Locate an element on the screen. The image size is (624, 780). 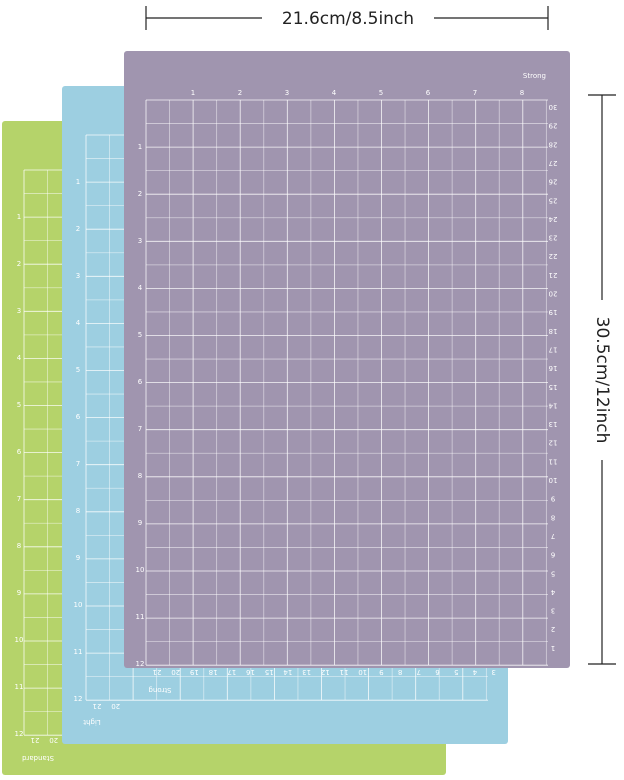
ruler-label: 24 is located at coordinates (552, 219).